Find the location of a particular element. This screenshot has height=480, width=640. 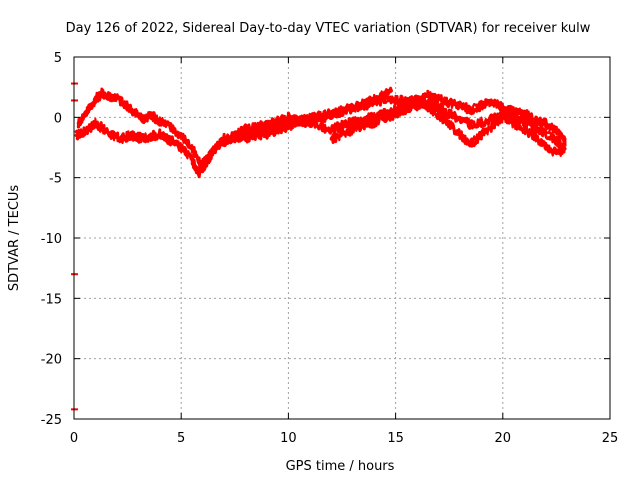

y-axis-label: SDTVAR / TECUs is located at coordinates (14, 238).